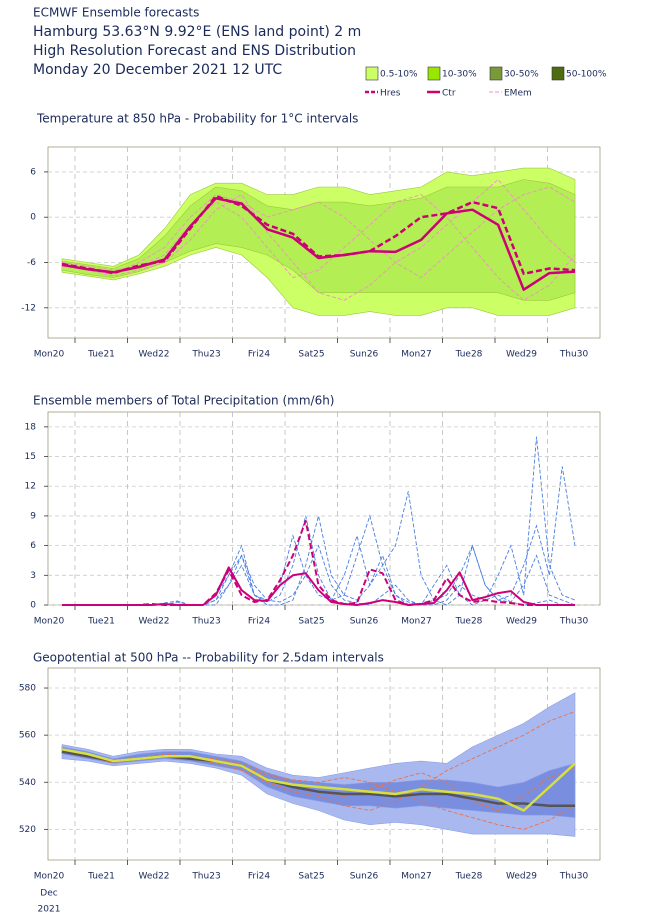 This screenshot has width=650, height=916. I want to click on y-tick-label: 560, so click(27, 736).